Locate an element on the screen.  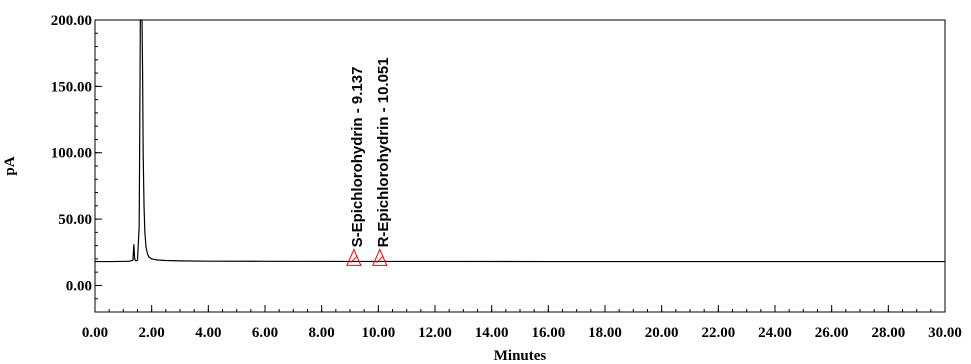
y-tick-label: 100.00 is located at coordinates (71, 154).